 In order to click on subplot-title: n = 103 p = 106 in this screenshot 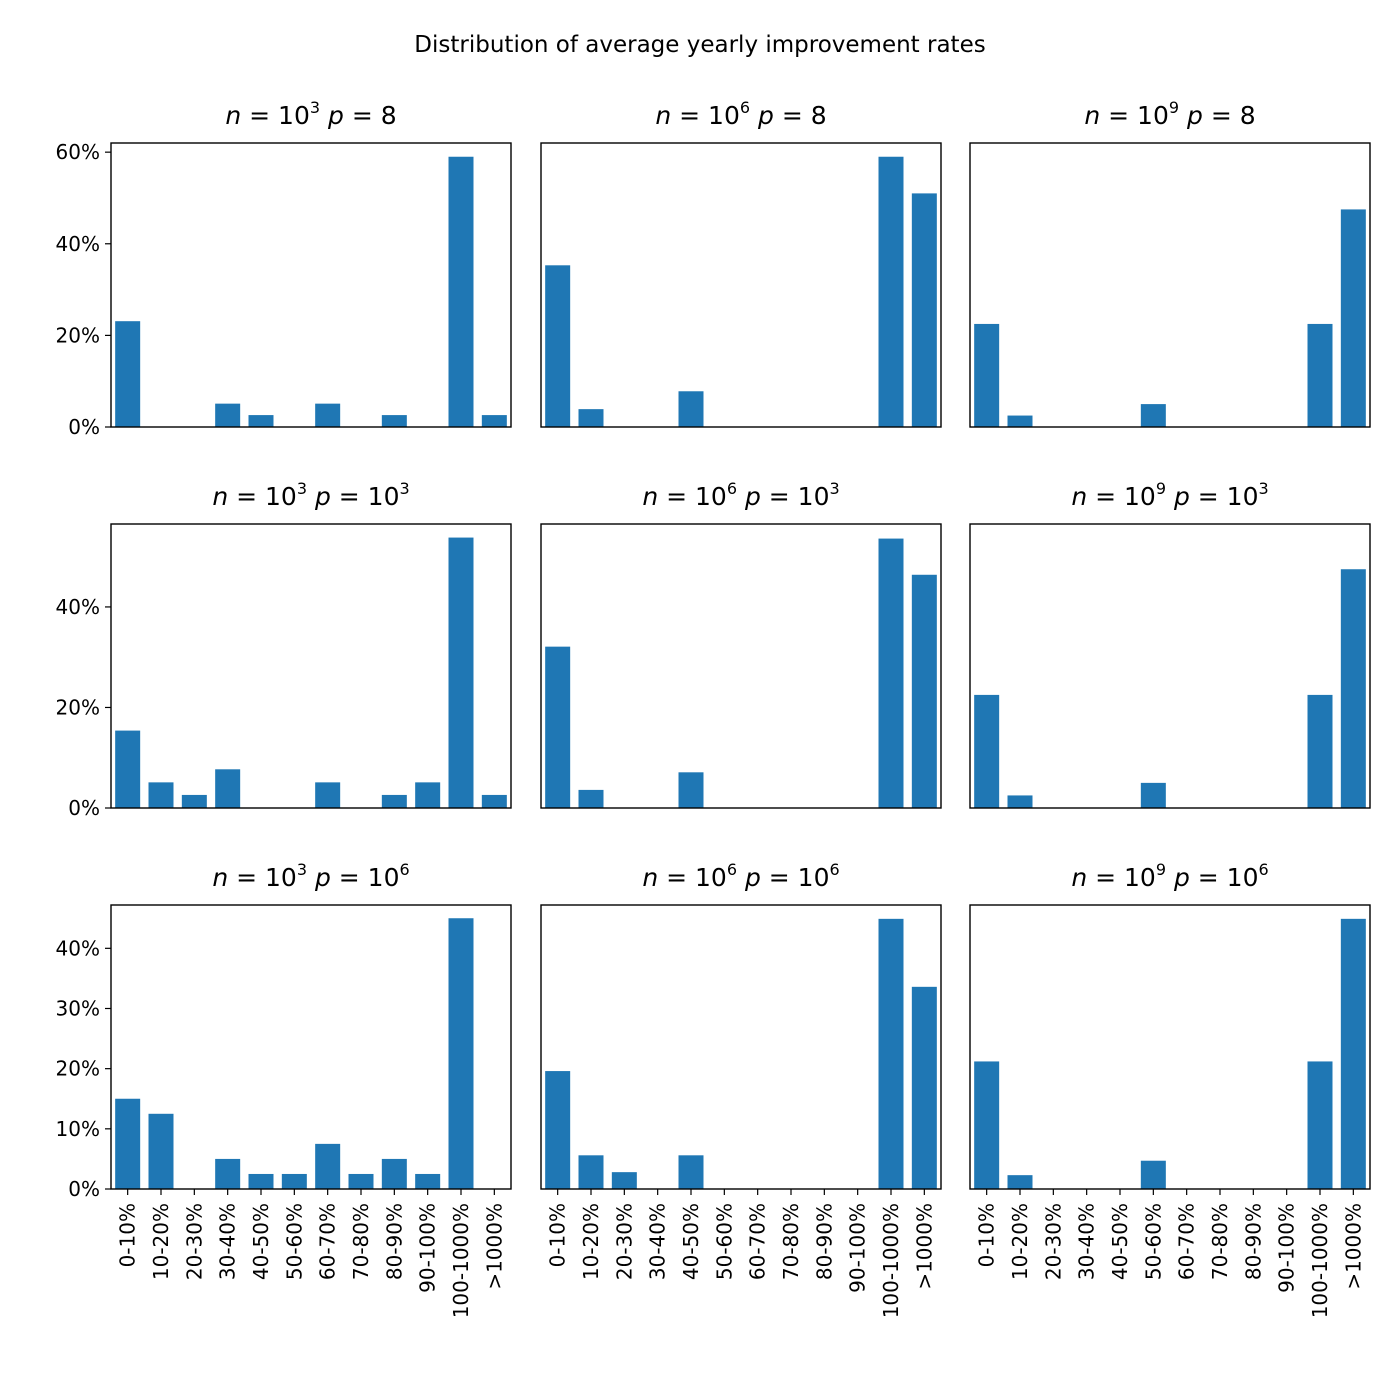, I will do `click(310, 876)`.